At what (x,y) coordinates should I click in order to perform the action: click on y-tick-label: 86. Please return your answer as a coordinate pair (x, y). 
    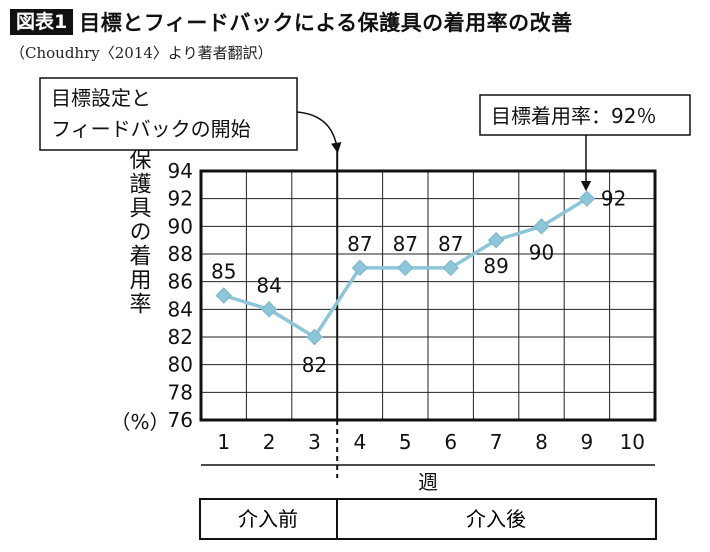
    Looking at the image, I should click on (180, 282).